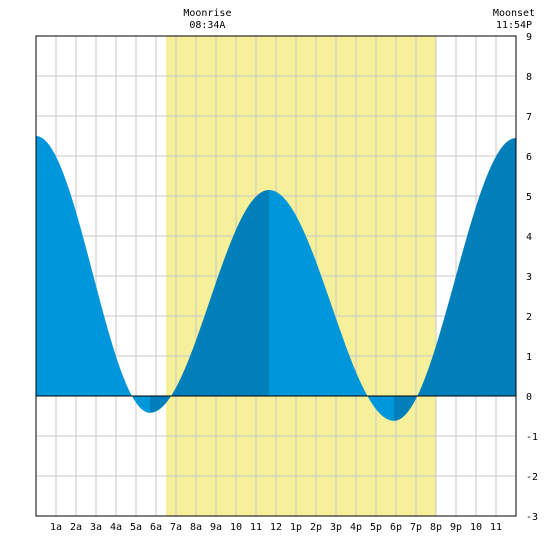 This screenshot has width=550, height=550. Describe the element at coordinates (529, 397) in the screenshot. I see `y-tick-label: 0` at that location.